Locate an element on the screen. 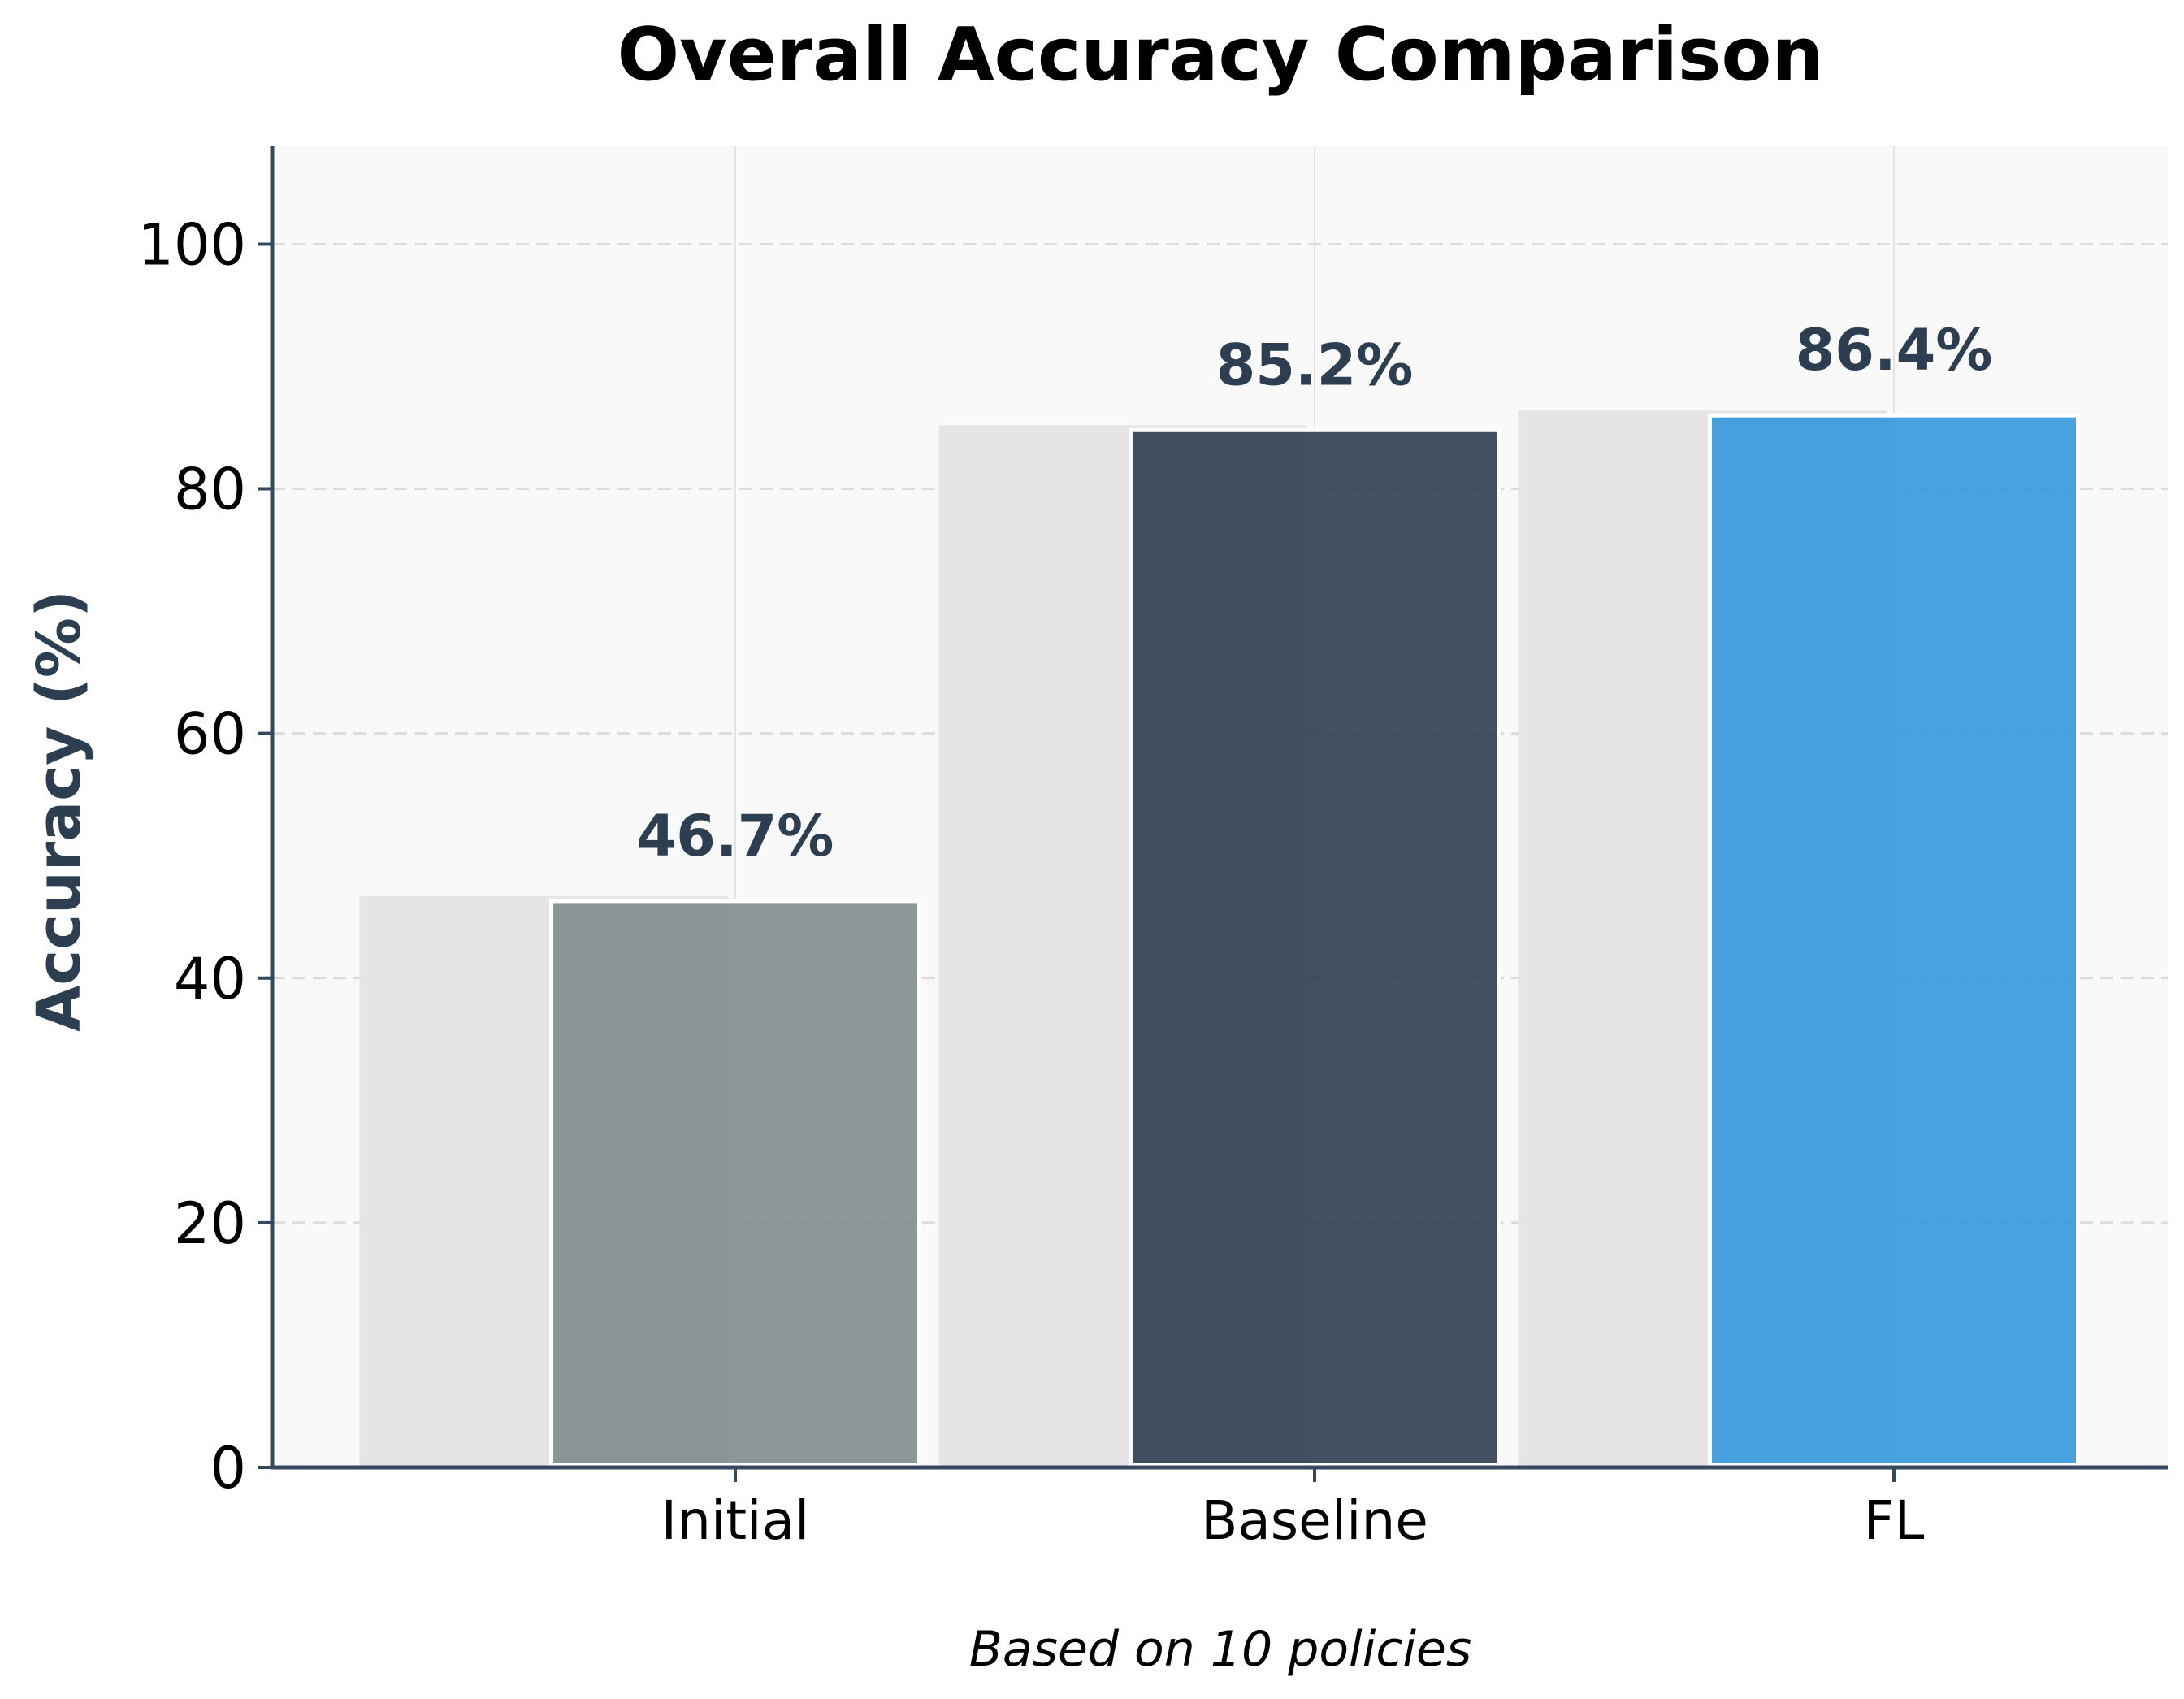 This screenshot has height=1699, width=2184. y-tick-label: 60 is located at coordinates (210, 734).